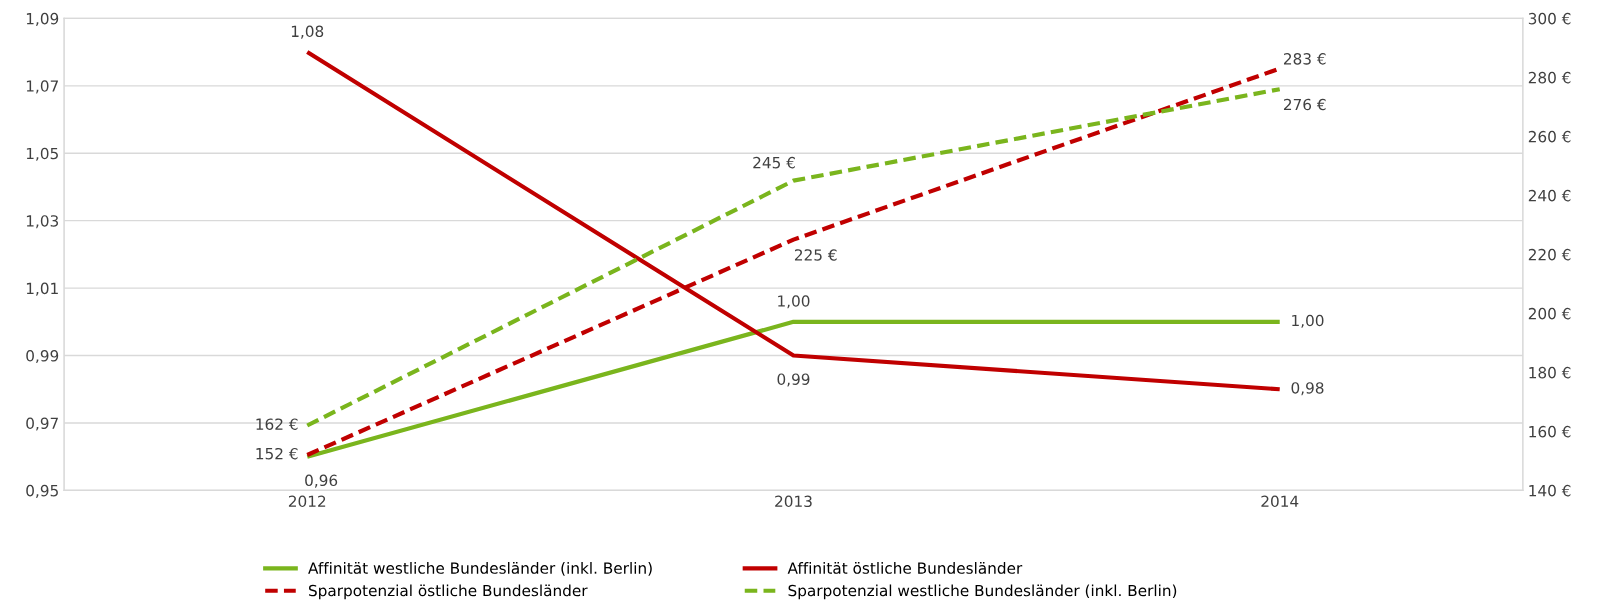 Image resolution: width=1603 pixels, height=613 pixels. I want to click on x-tick-label: 2012, so click(307, 501).